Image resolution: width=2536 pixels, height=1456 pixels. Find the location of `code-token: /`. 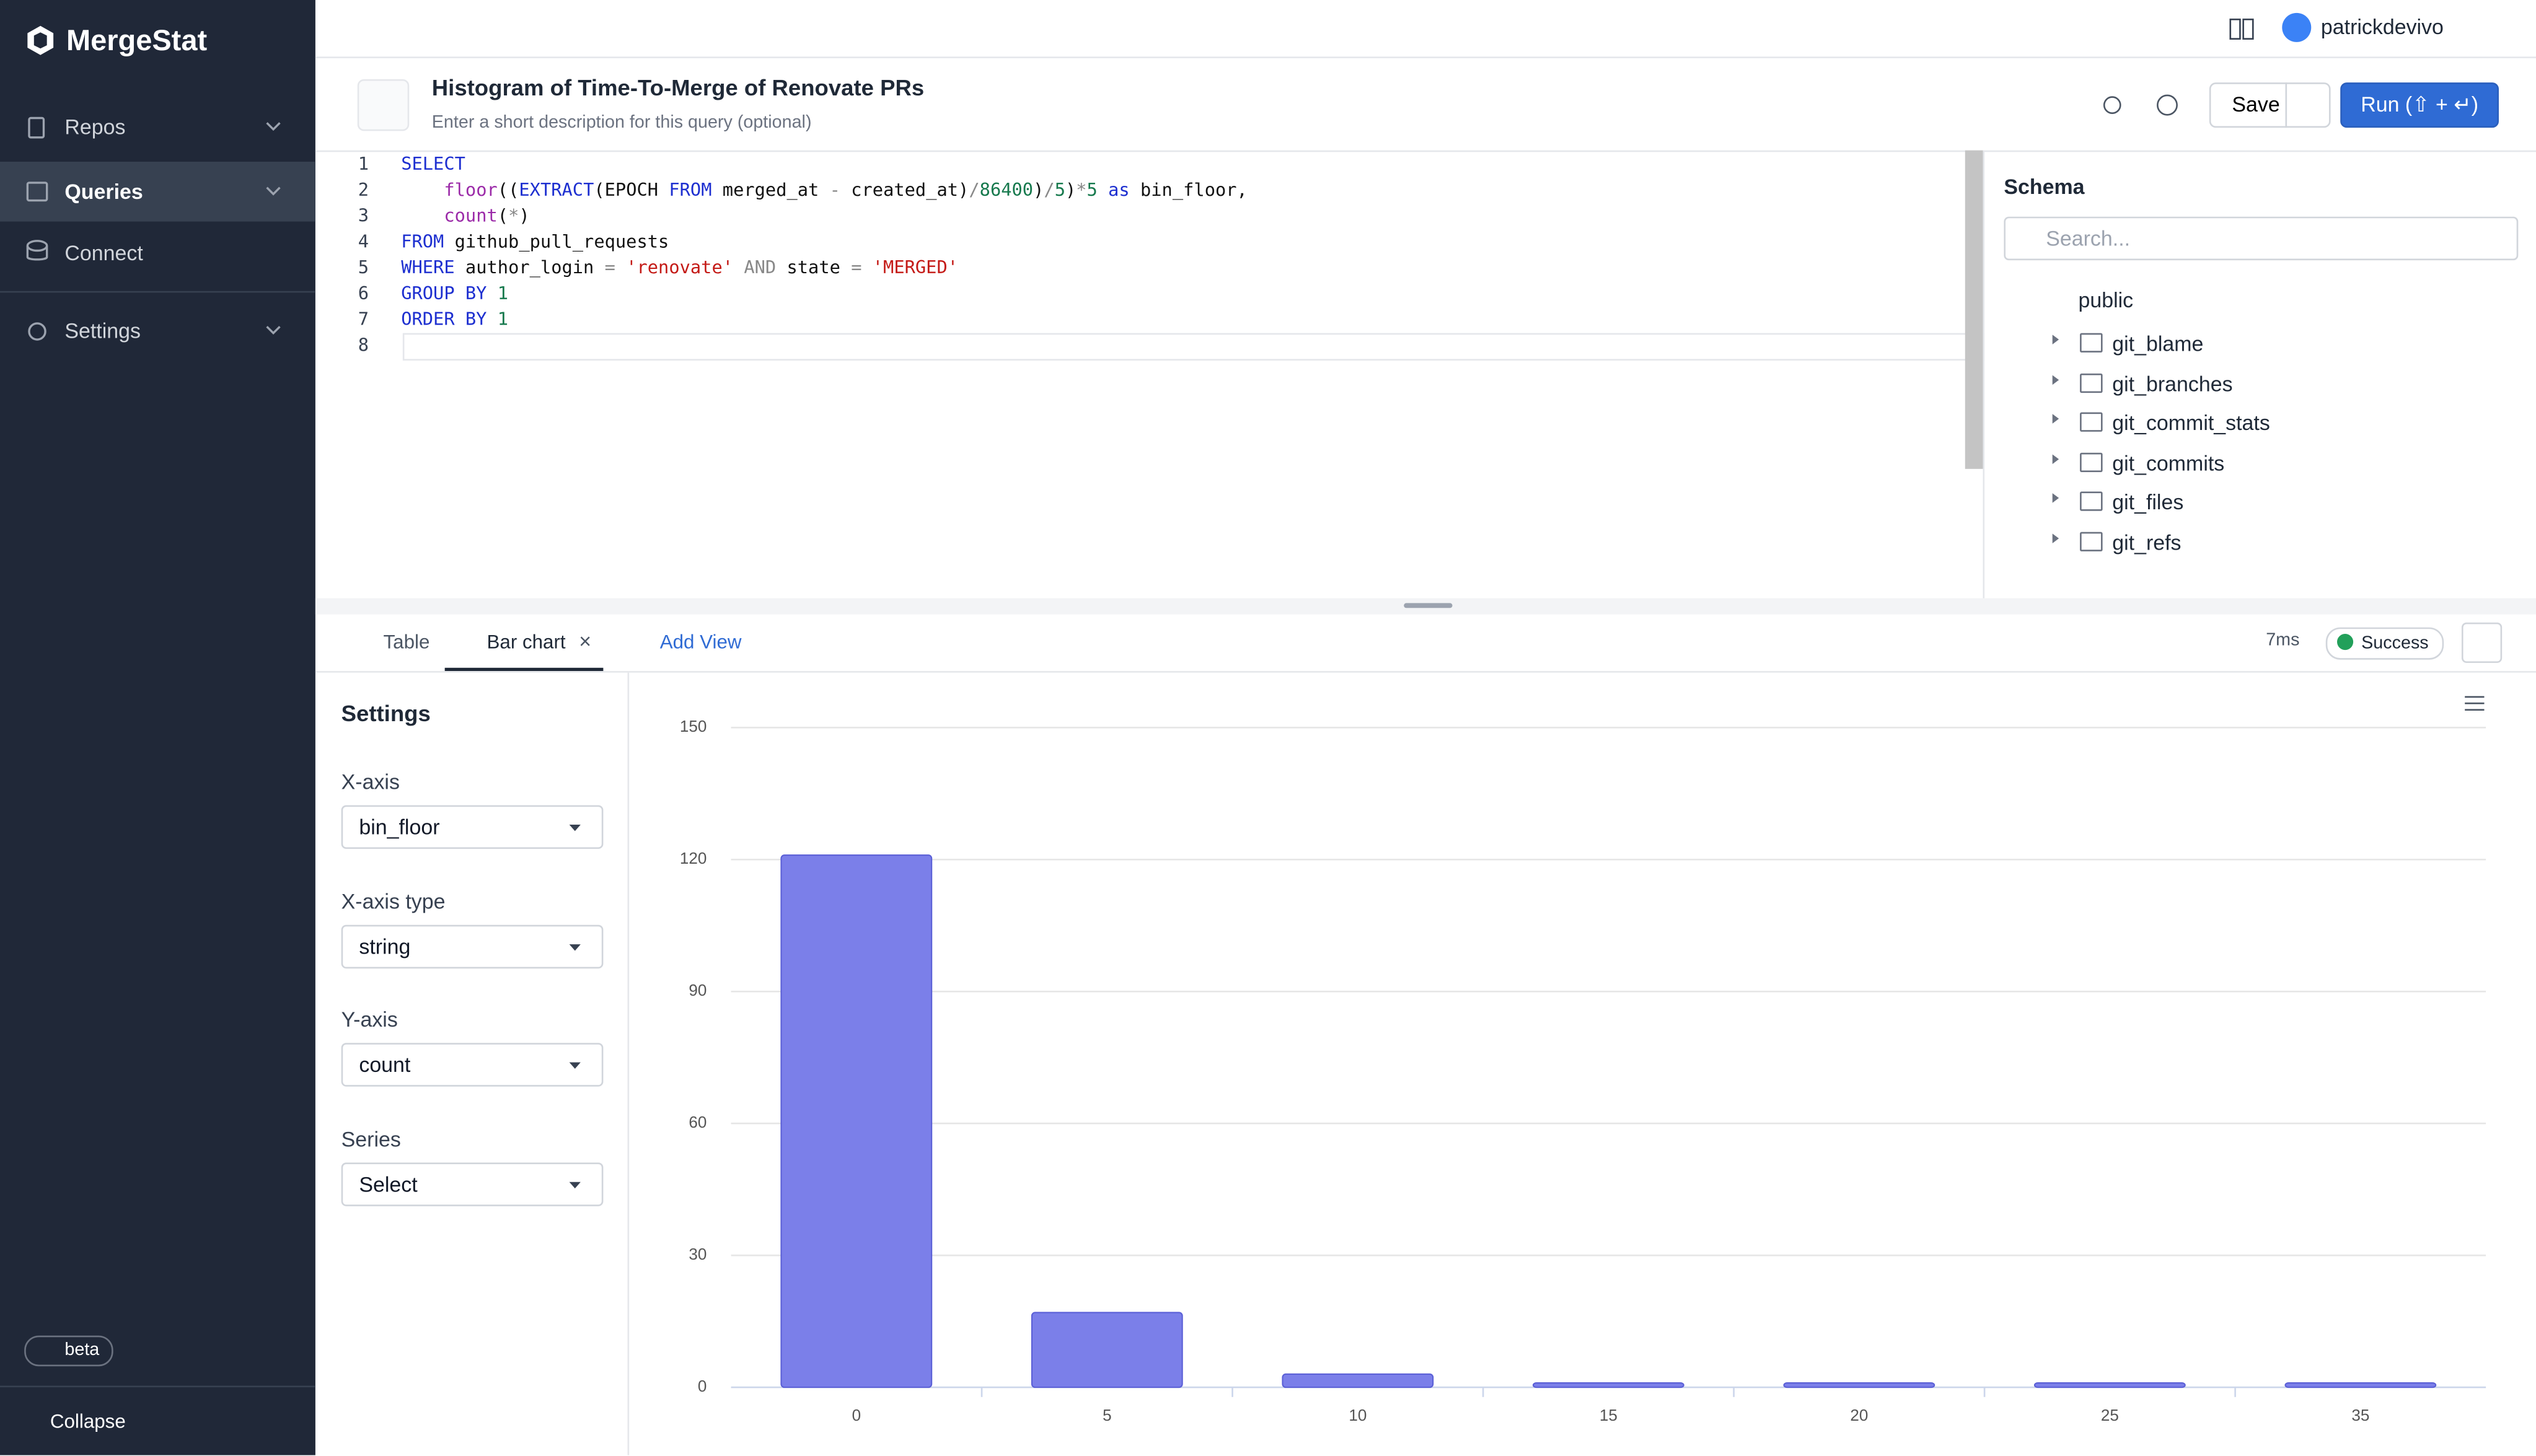

code-token: / is located at coordinates (1049, 190).